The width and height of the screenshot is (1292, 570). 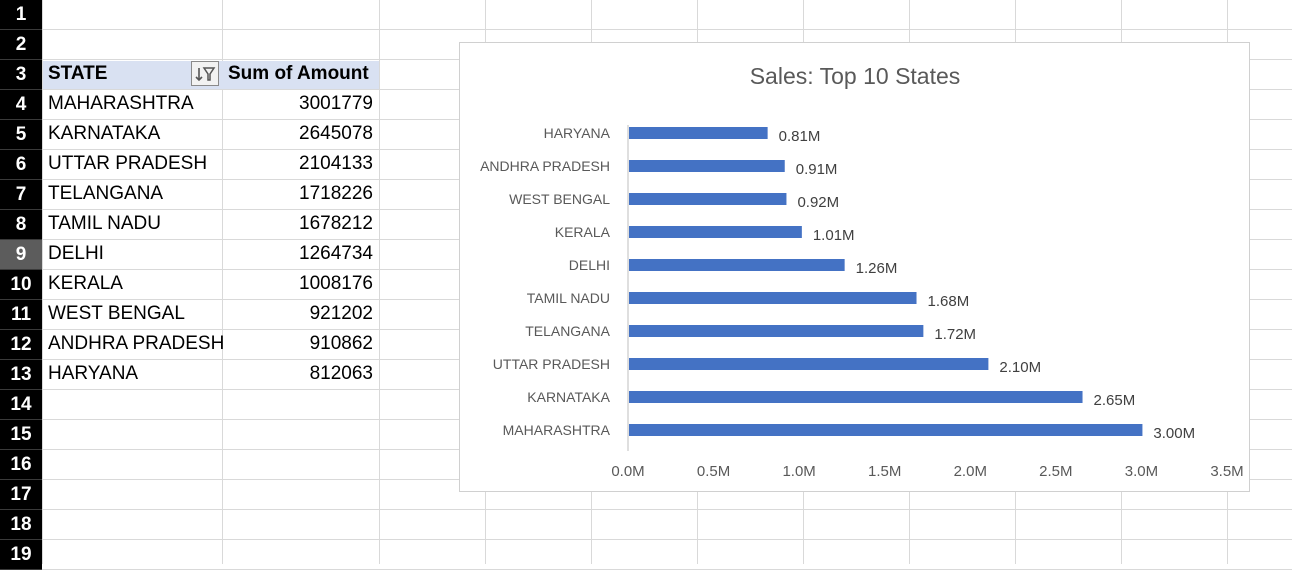 I want to click on row-header: 15, so click(x=21, y=435).